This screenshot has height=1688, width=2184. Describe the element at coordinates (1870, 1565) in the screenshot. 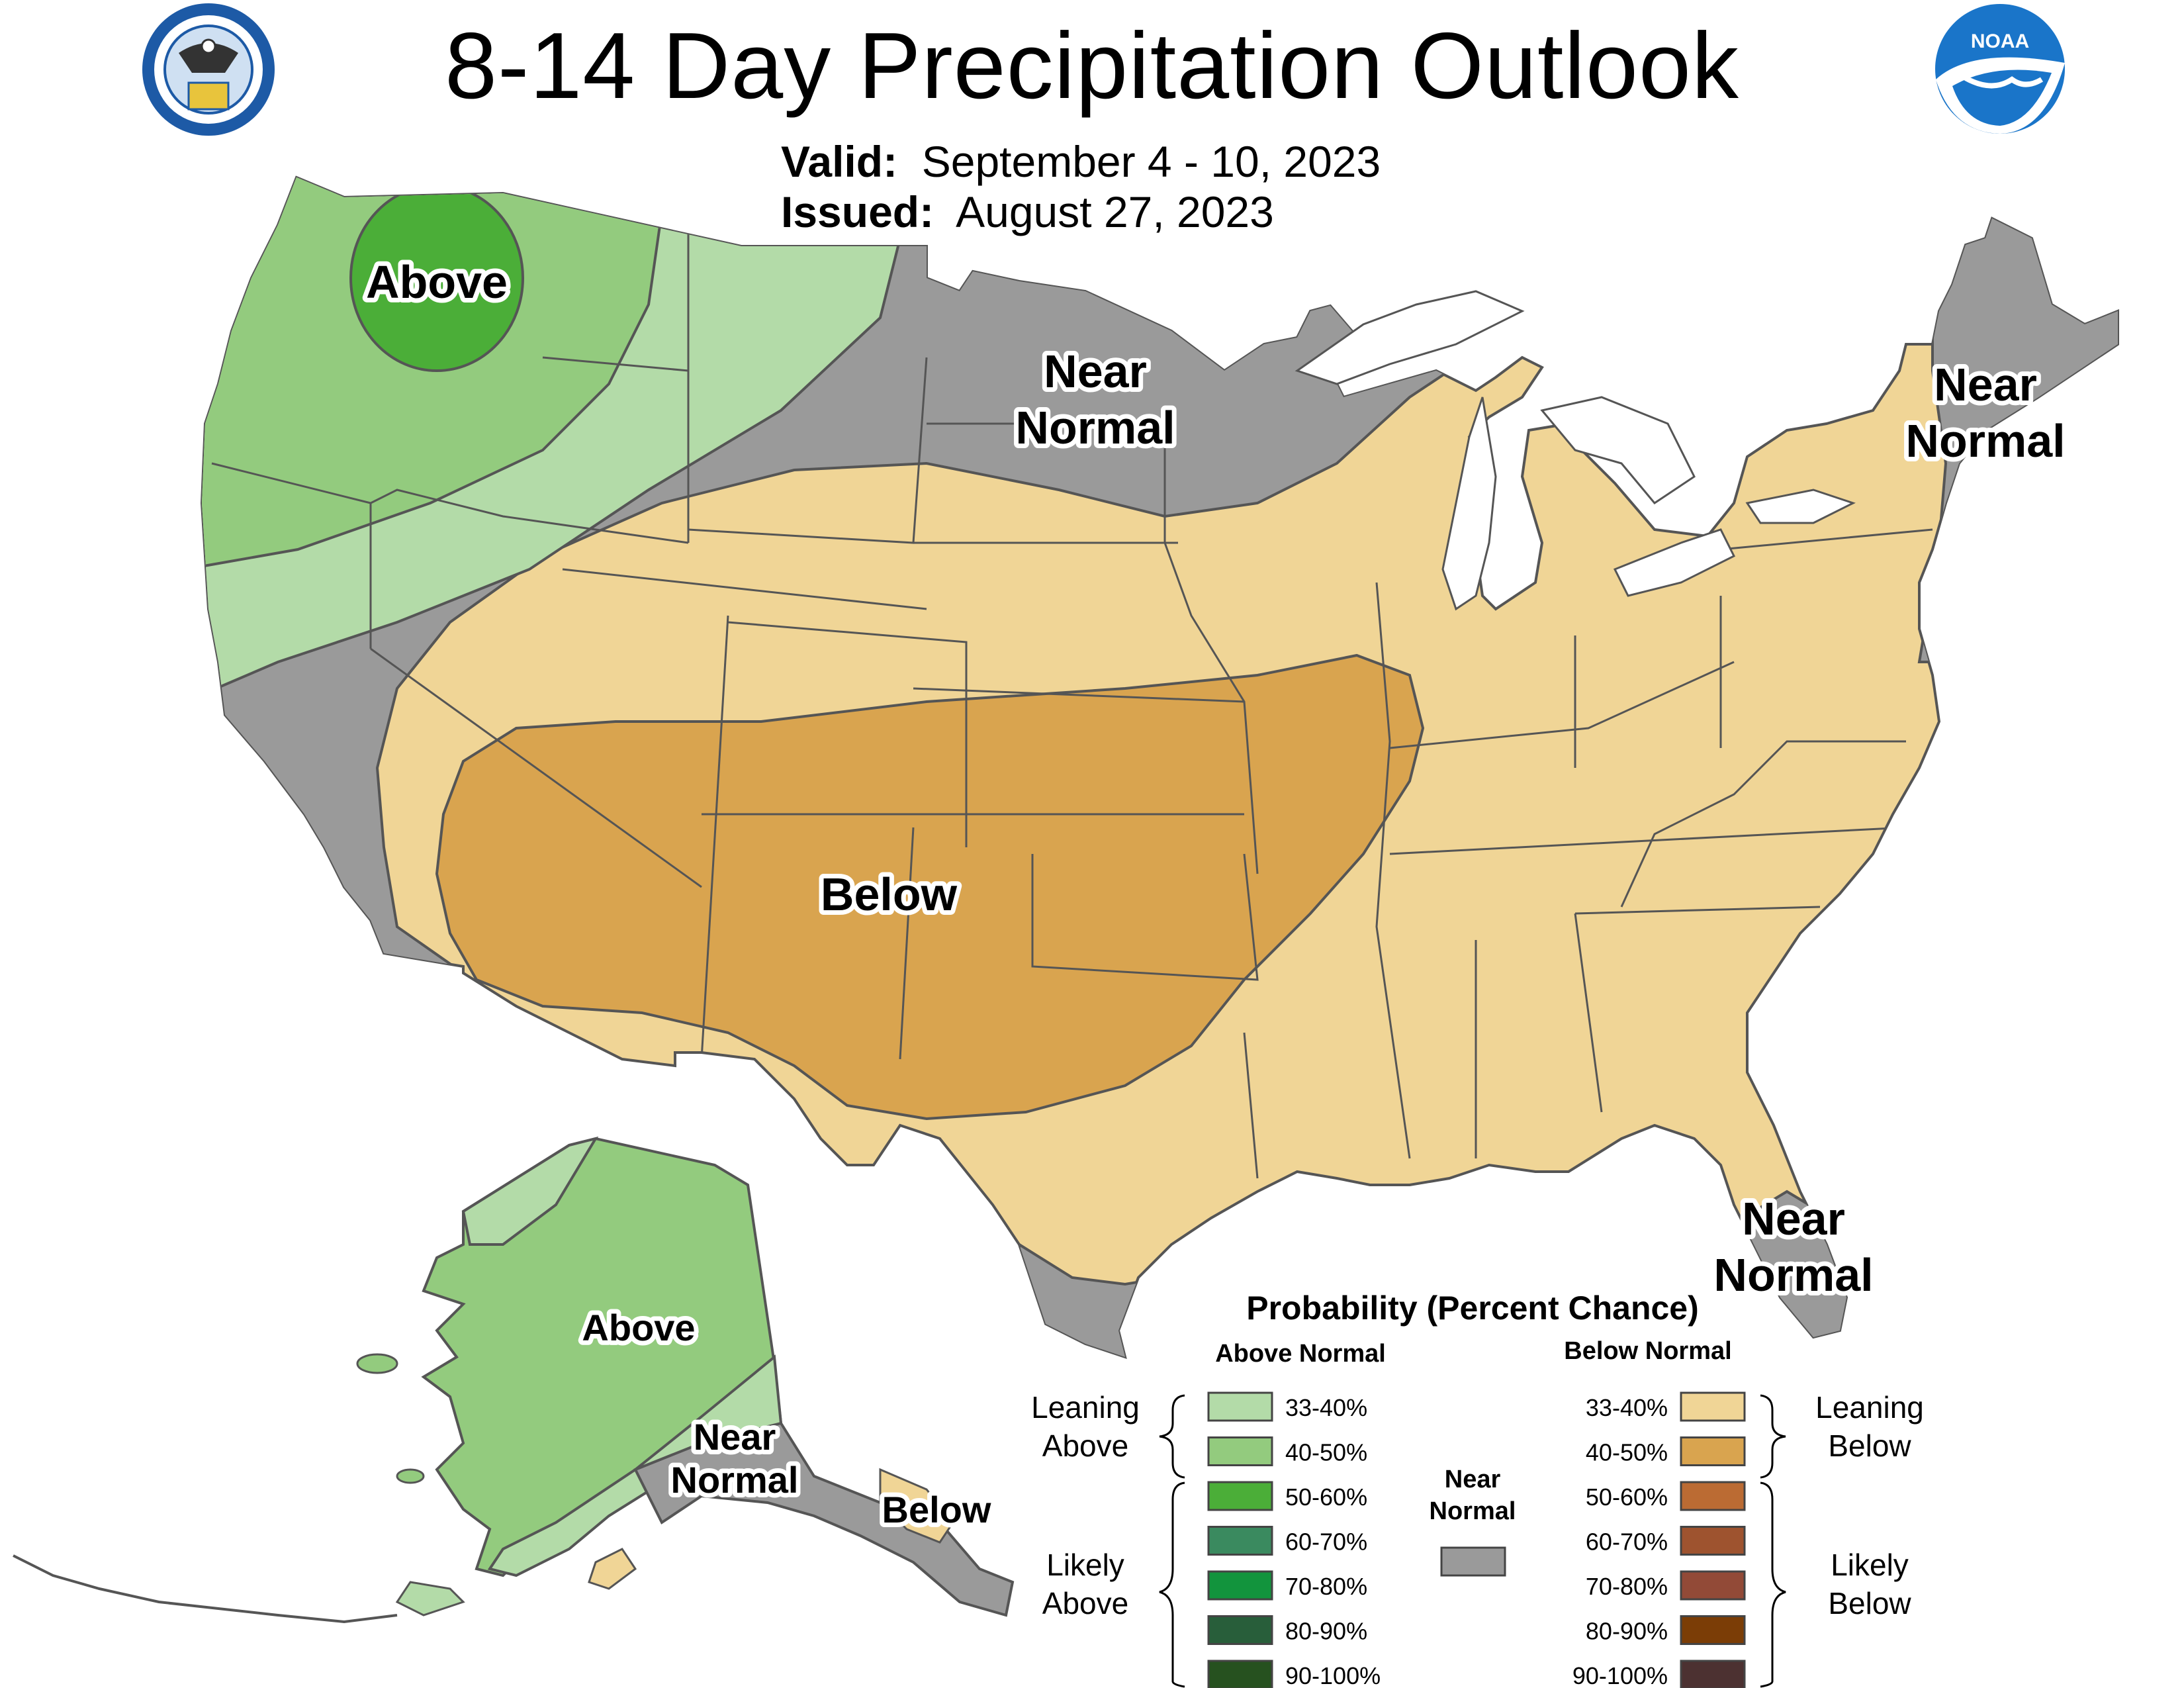

I see `legend-likely-below-1: Likely` at that location.